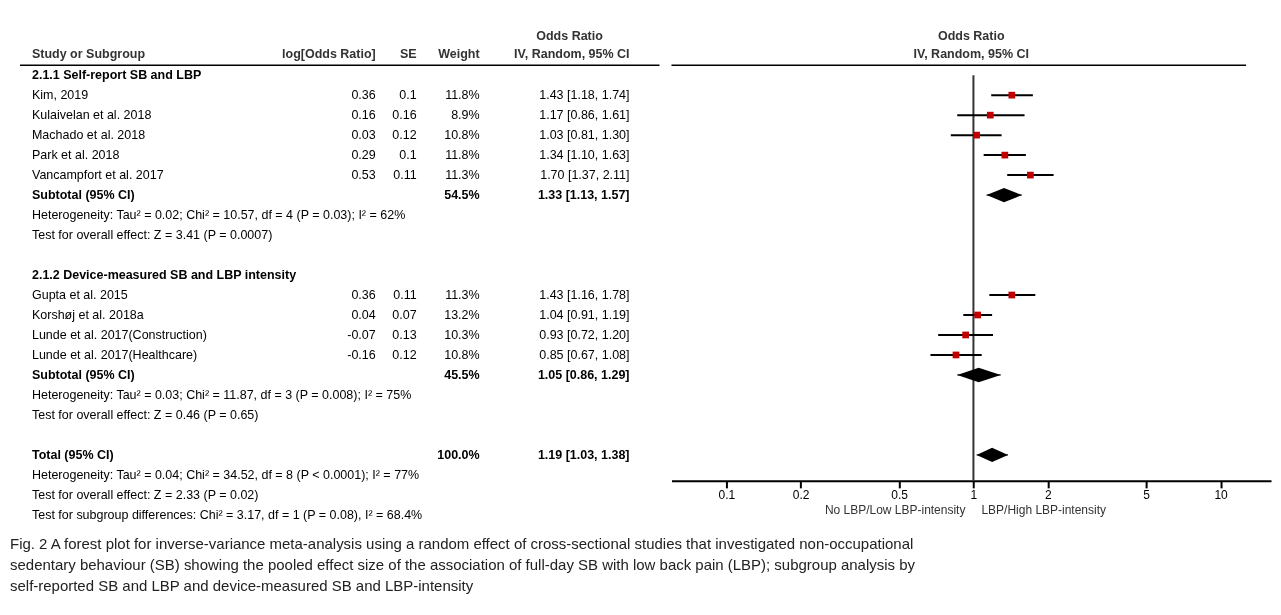 Image resolution: width=1281 pixels, height=615 pixels. What do you see at coordinates (97, 175) in the screenshot?
I see `category-label: Vancampfort et al. 2017` at bounding box center [97, 175].